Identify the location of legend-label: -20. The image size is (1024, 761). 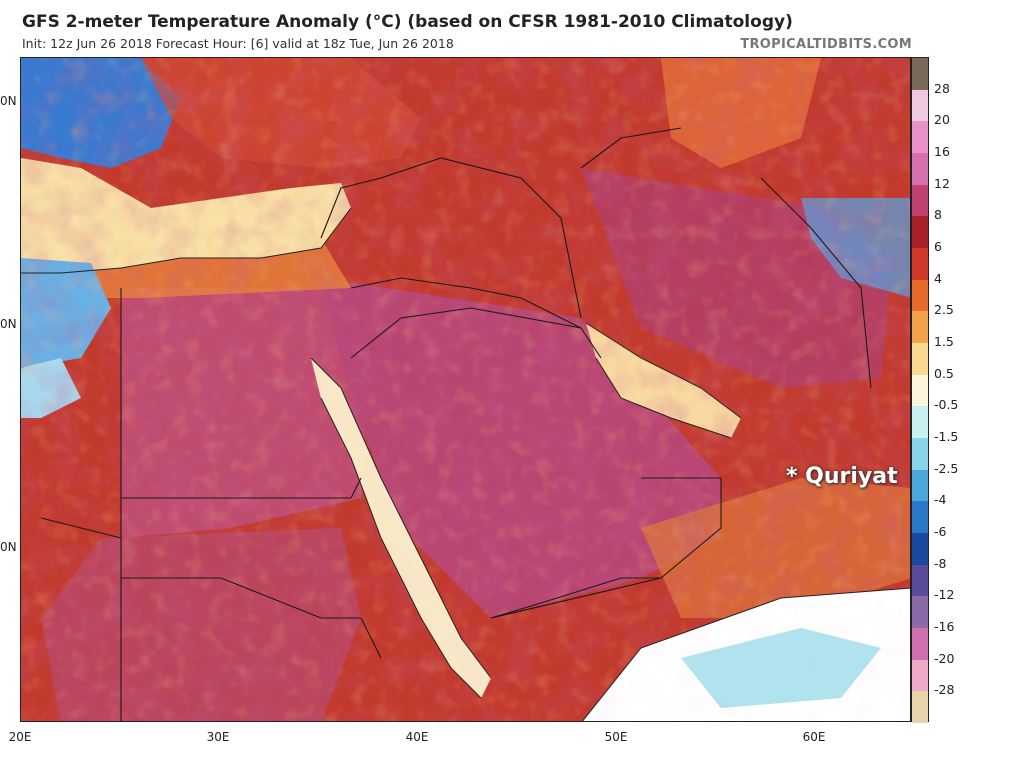
(944, 658).